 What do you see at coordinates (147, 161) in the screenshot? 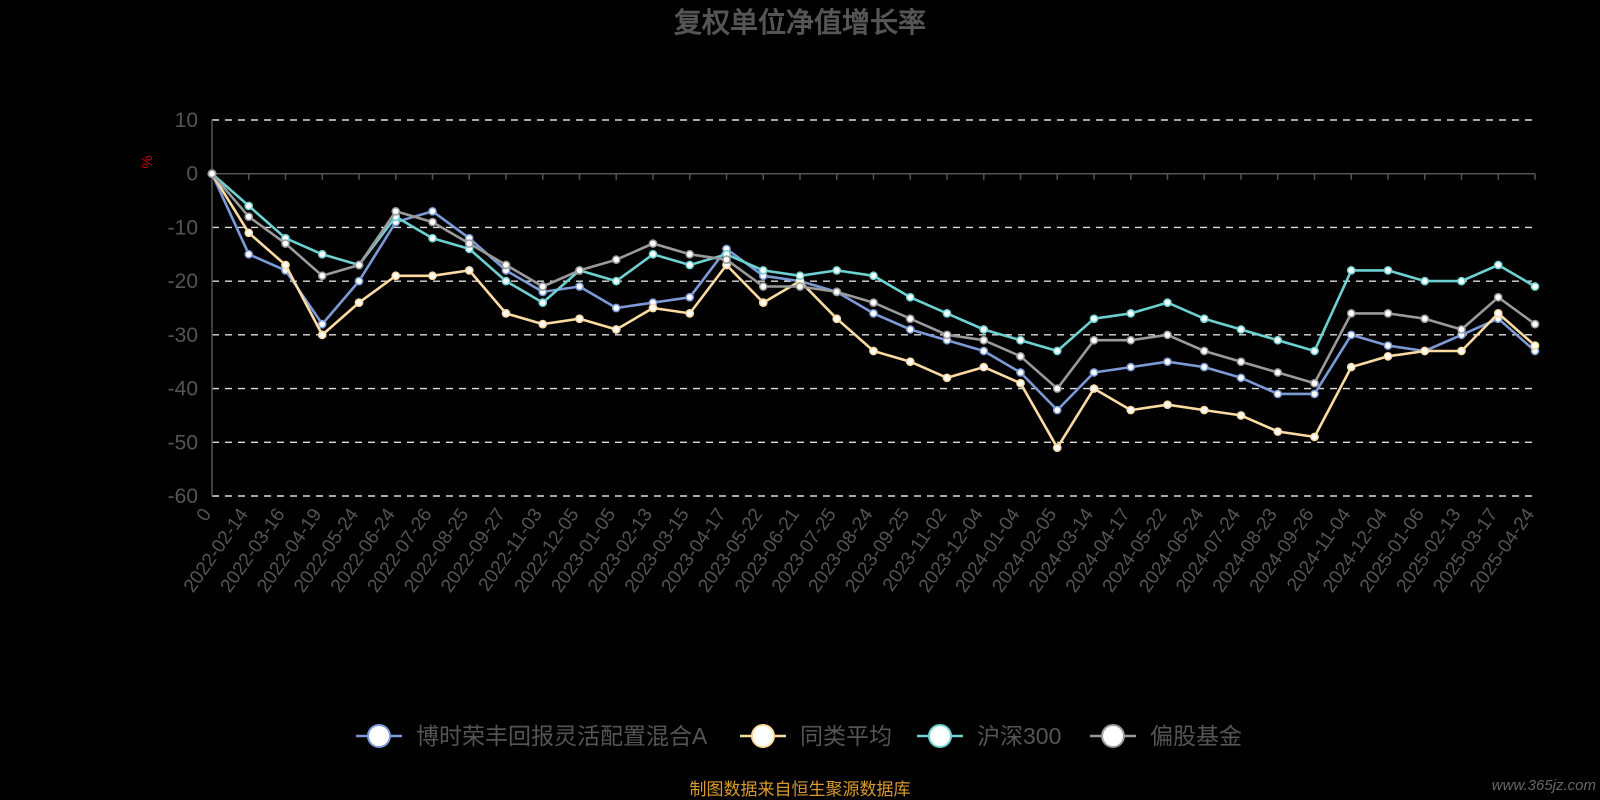
I see `y-axis-unit: %` at bounding box center [147, 161].